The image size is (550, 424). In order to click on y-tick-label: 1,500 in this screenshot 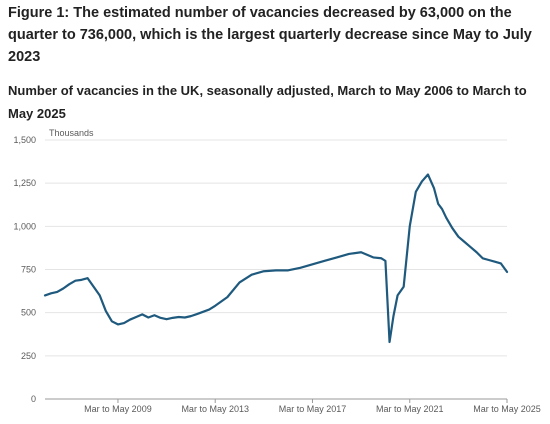, I will do `click(24, 140)`.